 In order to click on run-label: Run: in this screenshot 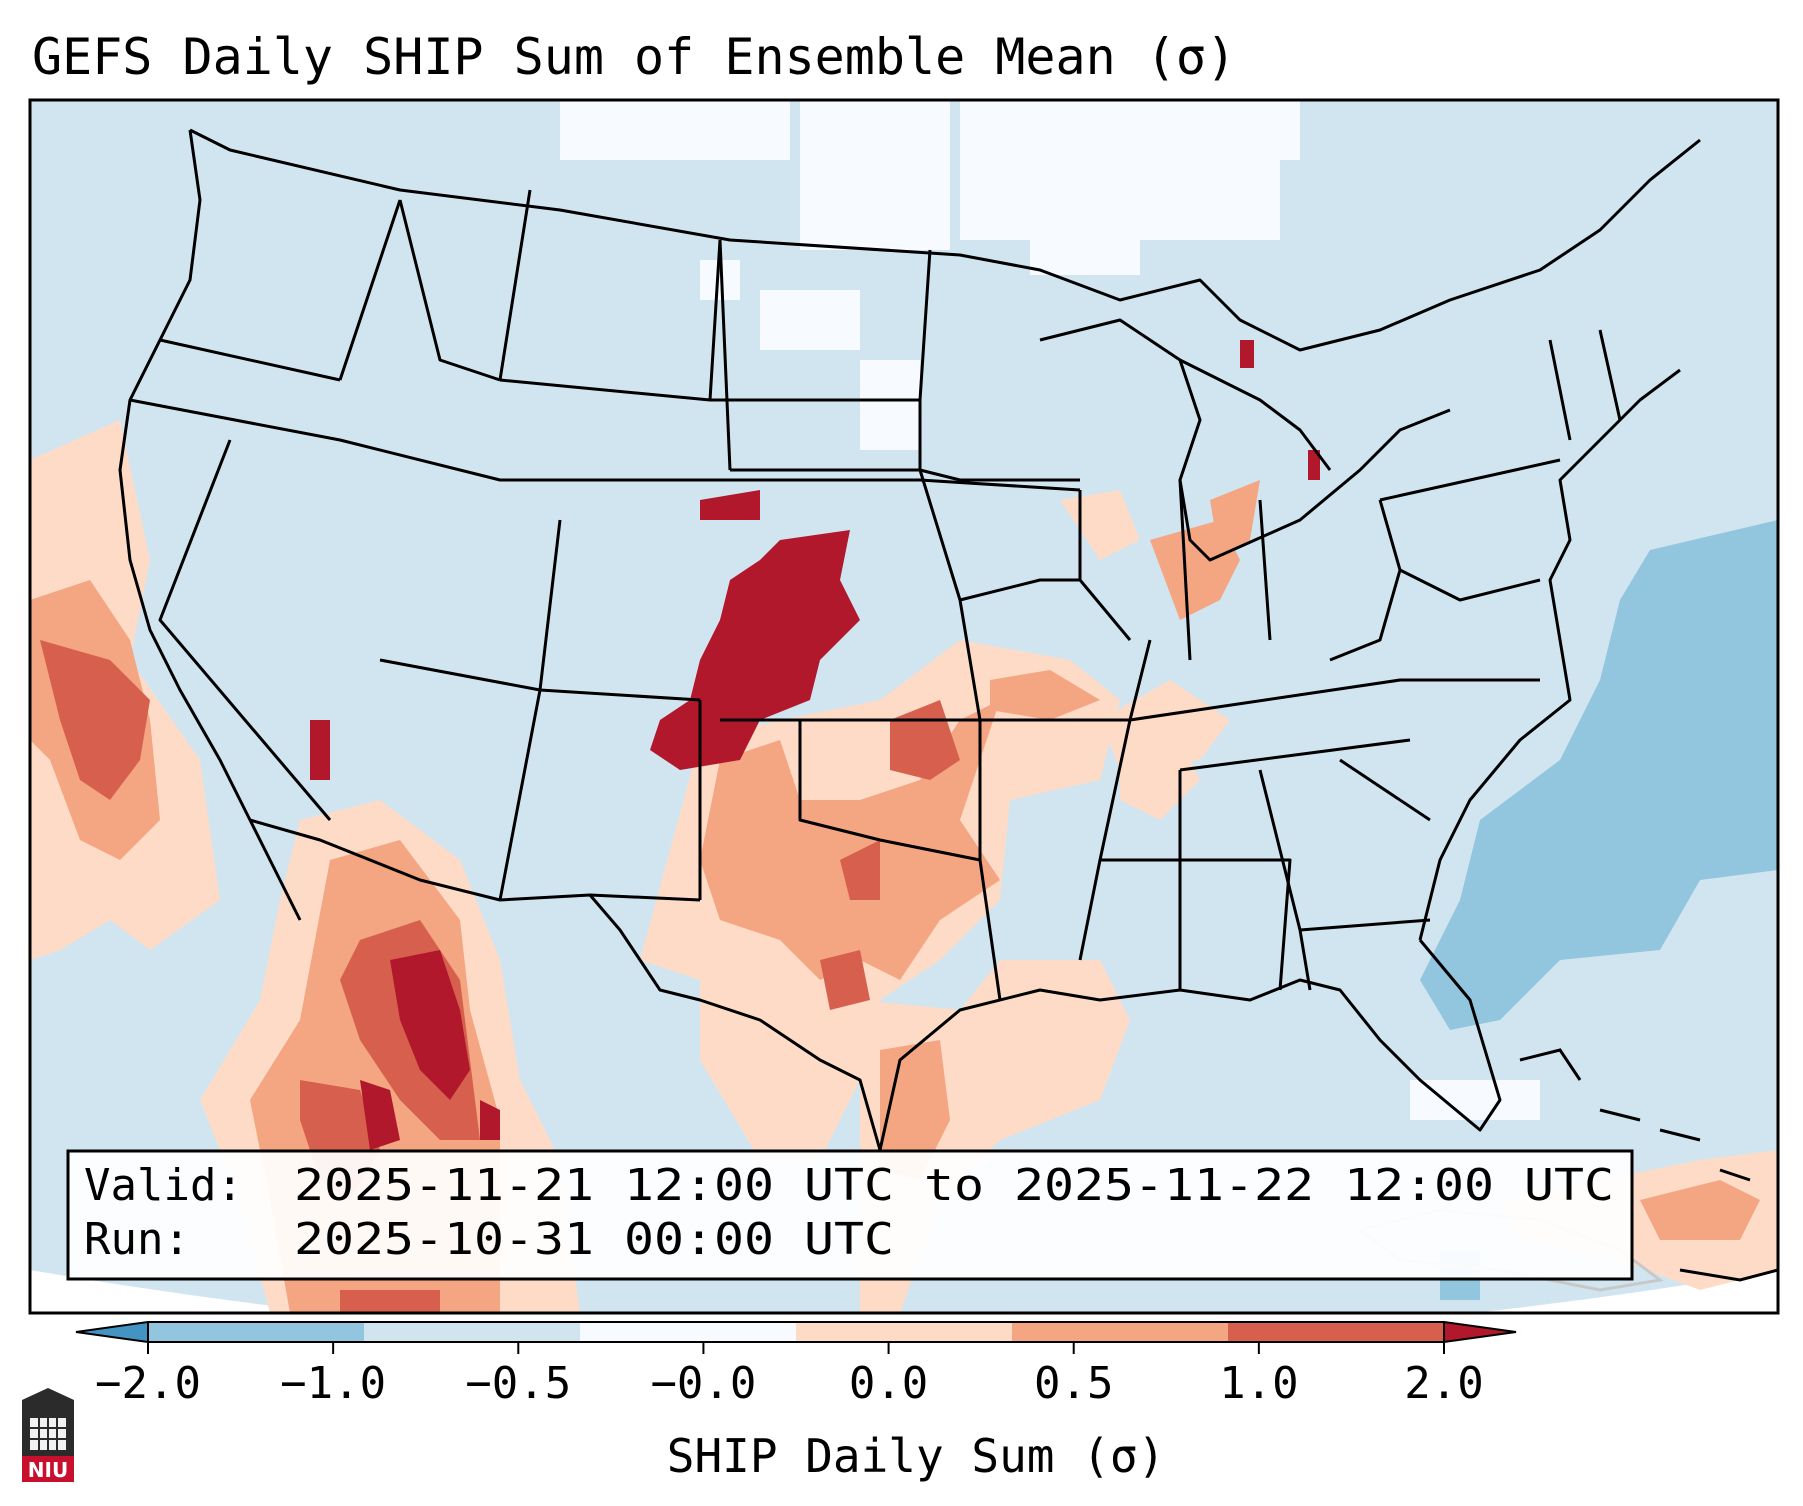, I will do `click(137, 1239)`.